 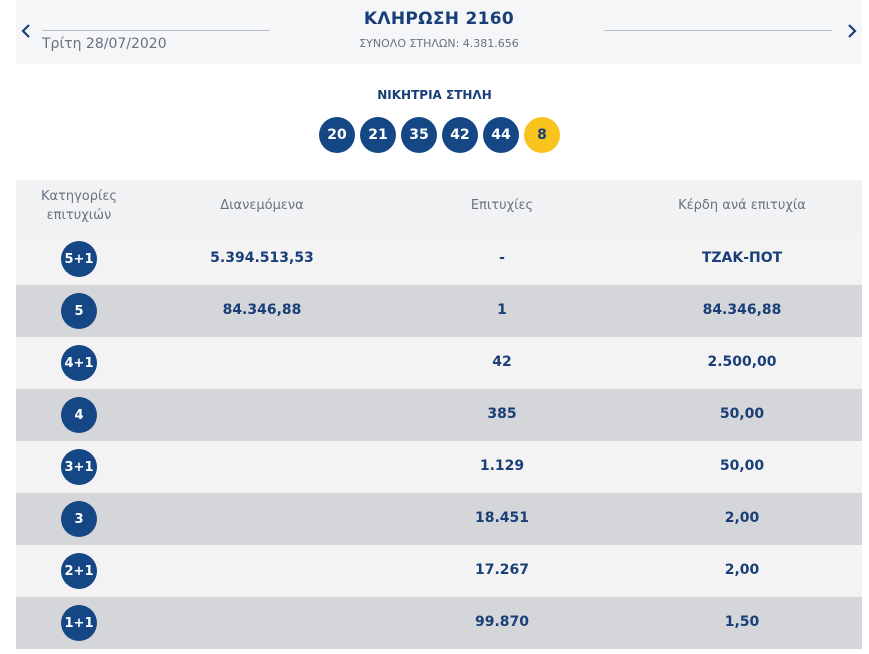 I want to click on wins-value: 385, so click(x=502, y=414).